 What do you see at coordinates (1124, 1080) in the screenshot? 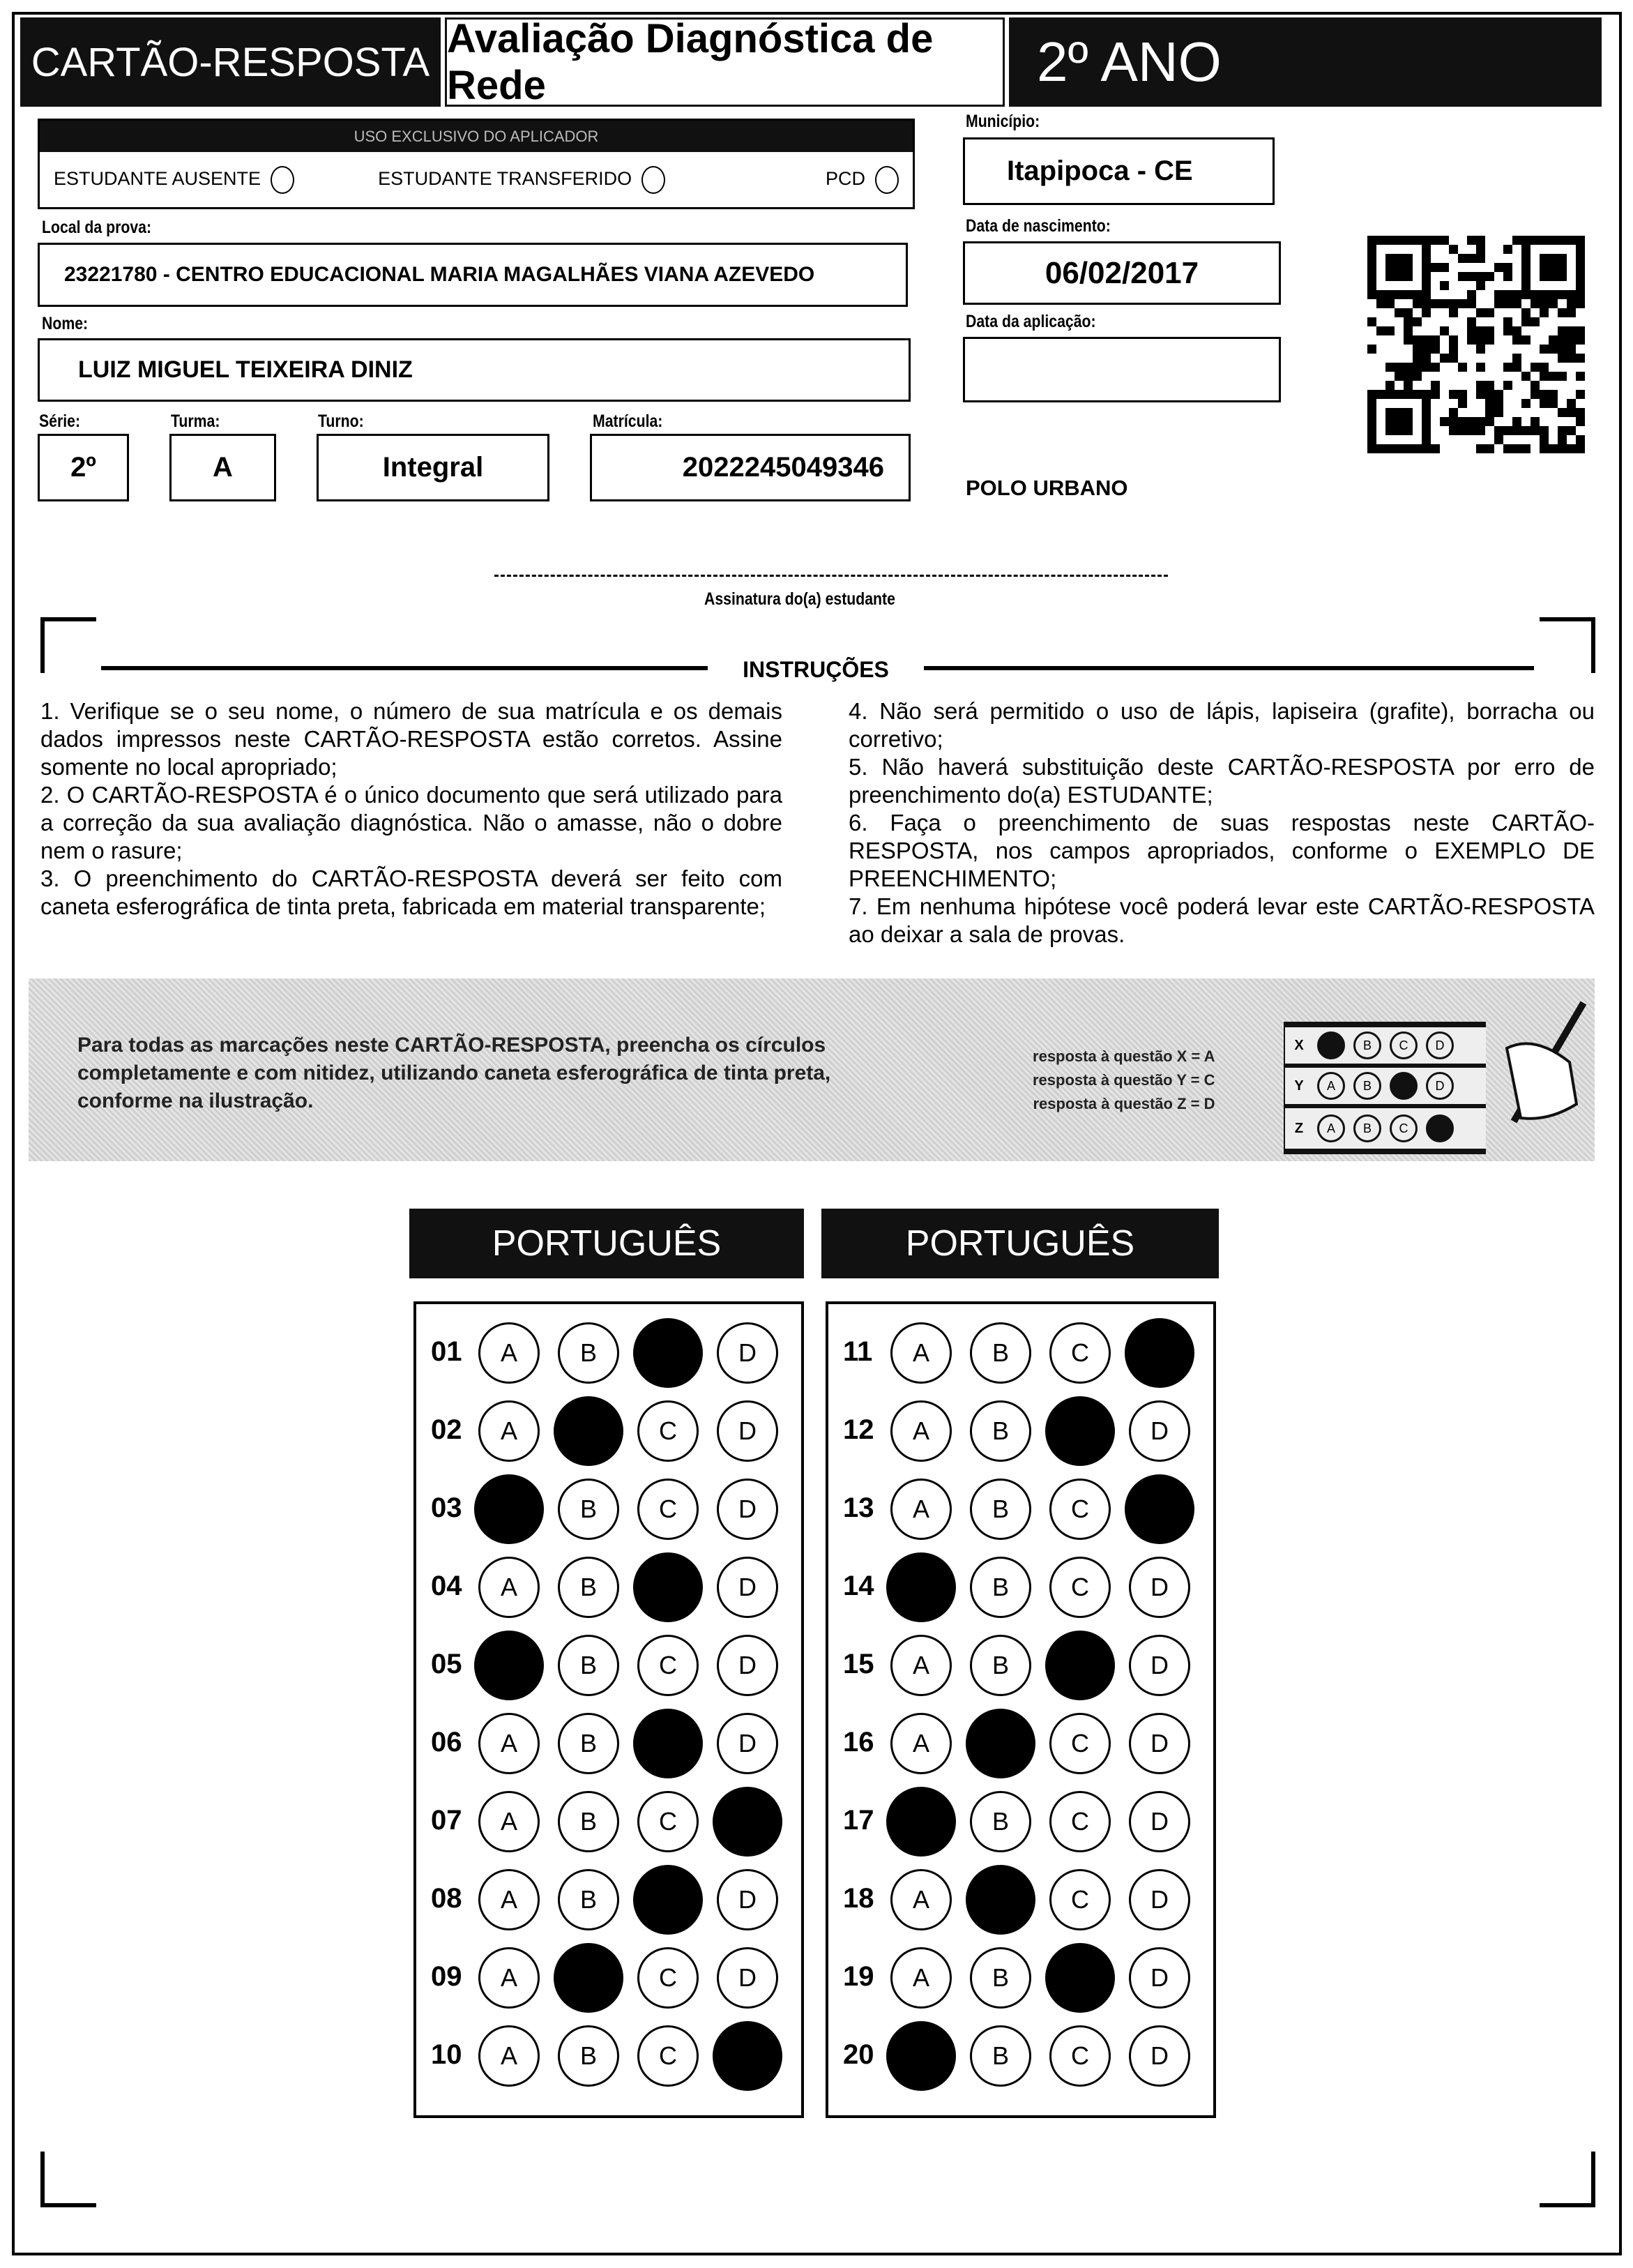
I see `legend-y: resposta à questão Y = C` at bounding box center [1124, 1080].